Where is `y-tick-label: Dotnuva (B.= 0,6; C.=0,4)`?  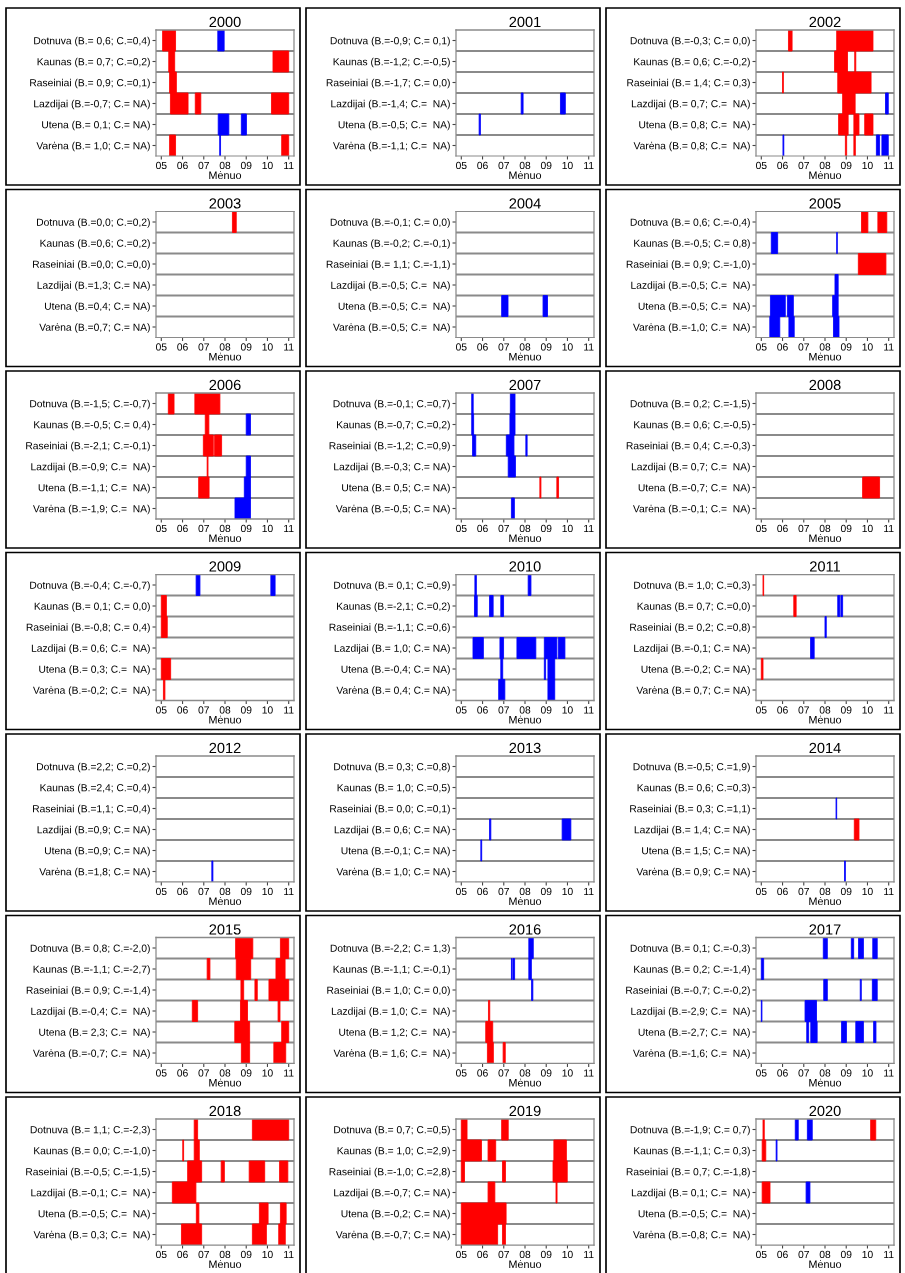 y-tick-label: Dotnuva (B.= 0,6; C.=0,4) is located at coordinates (92, 41).